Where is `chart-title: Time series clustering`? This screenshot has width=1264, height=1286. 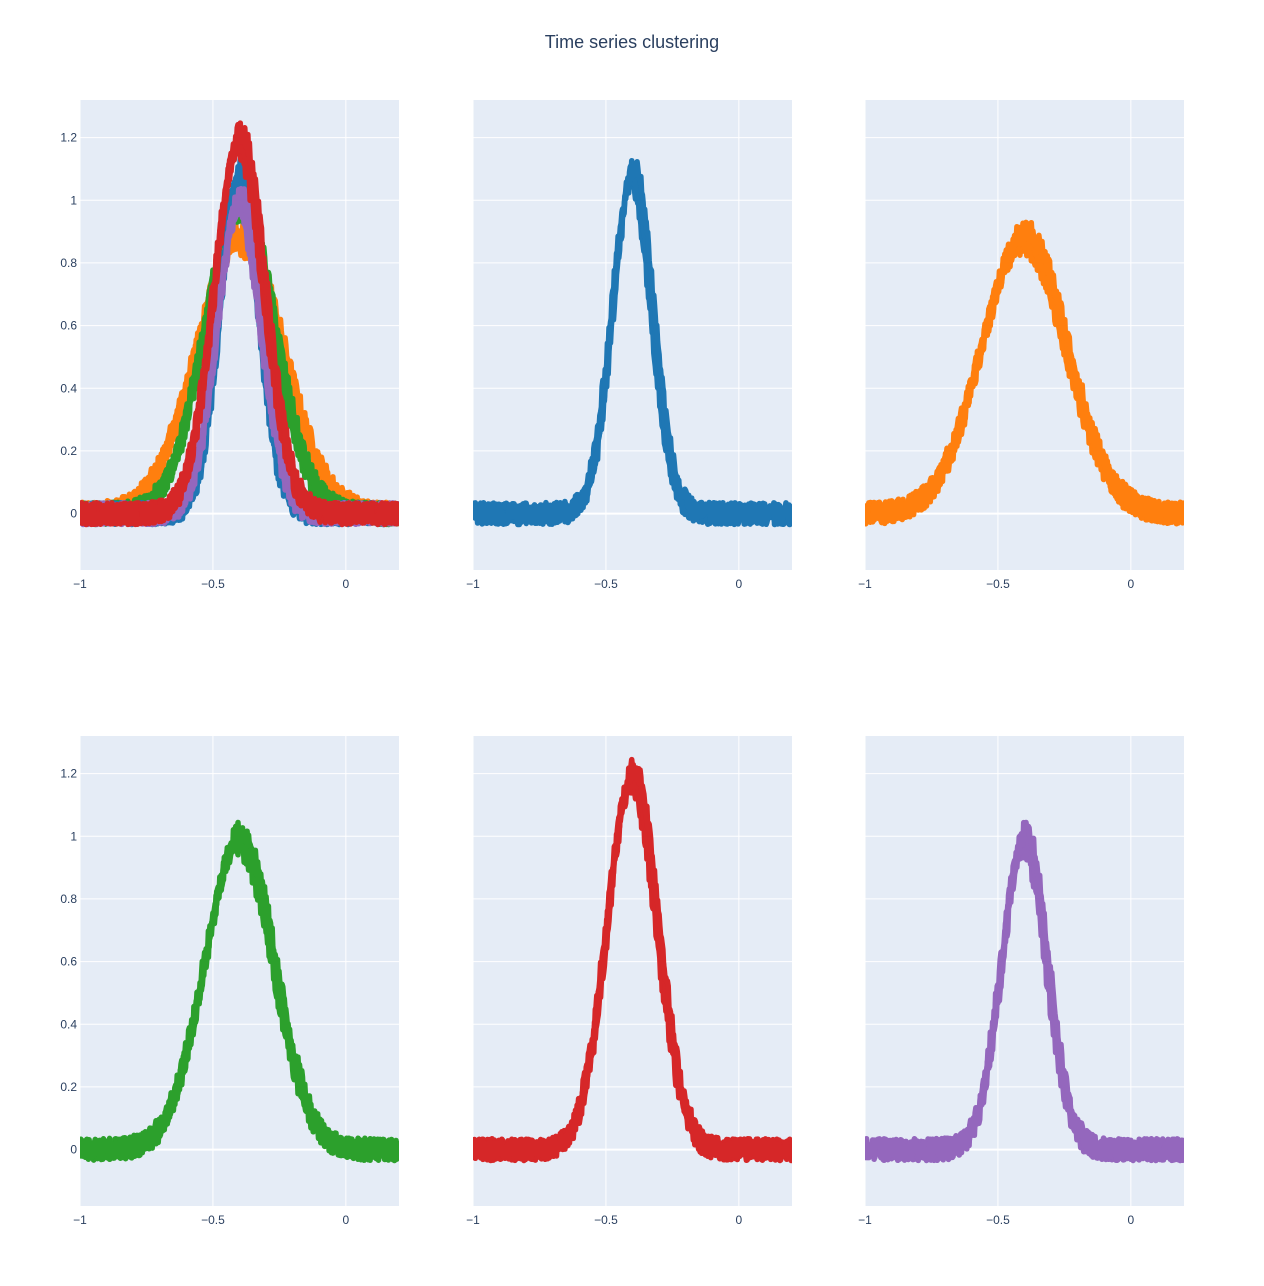 chart-title: Time series clustering is located at coordinates (632, 42).